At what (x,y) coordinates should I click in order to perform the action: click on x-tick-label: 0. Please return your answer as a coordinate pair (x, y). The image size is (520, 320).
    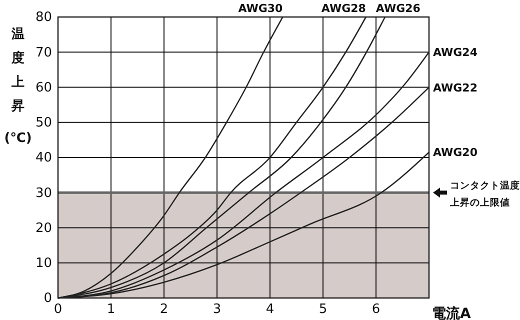
    Looking at the image, I should click on (58, 310).